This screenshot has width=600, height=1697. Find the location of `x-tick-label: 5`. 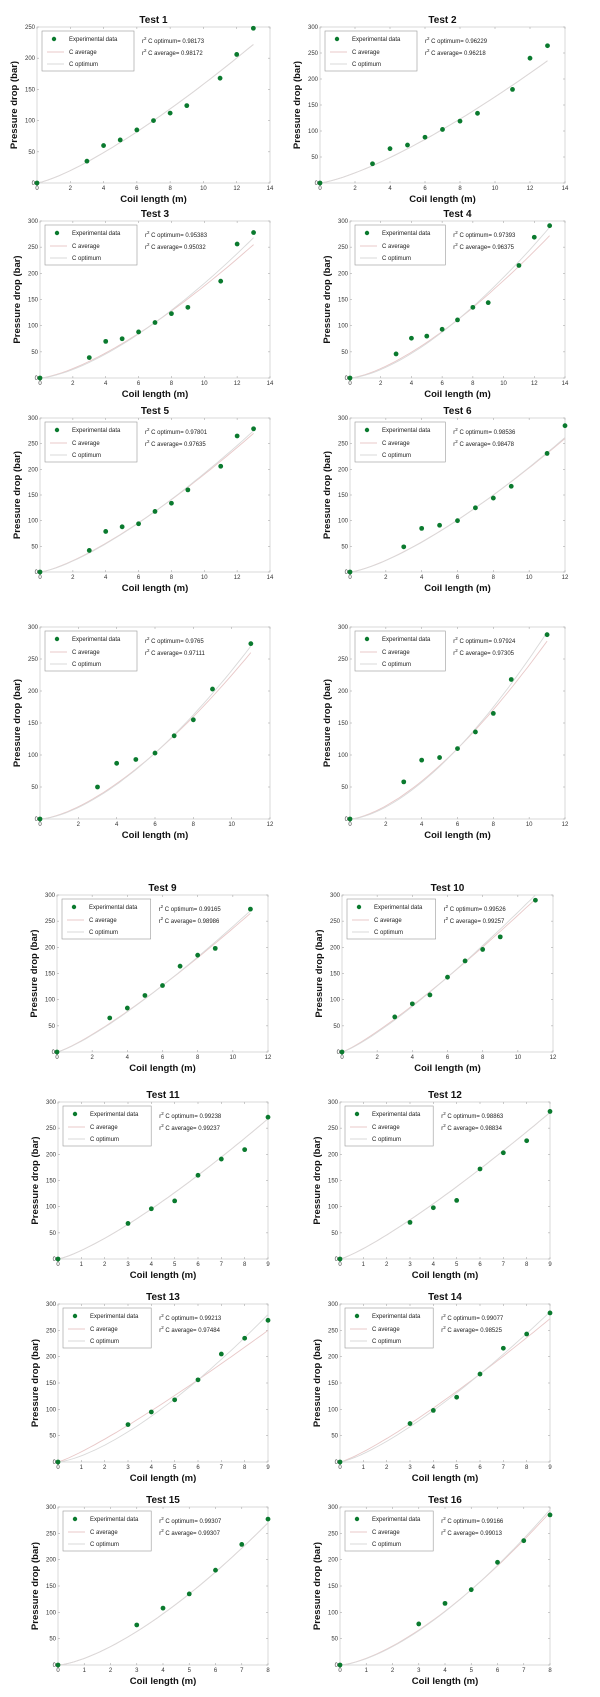

x-tick-label: 5 is located at coordinates (472, 1671).